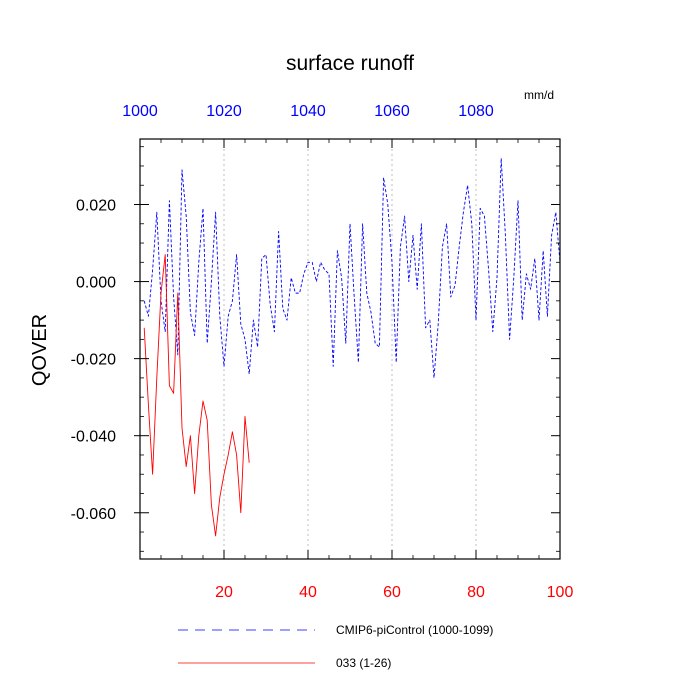 The width and height of the screenshot is (700, 700). What do you see at coordinates (476, 592) in the screenshot?
I see `x-tick-label-80: 80` at bounding box center [476, 592].